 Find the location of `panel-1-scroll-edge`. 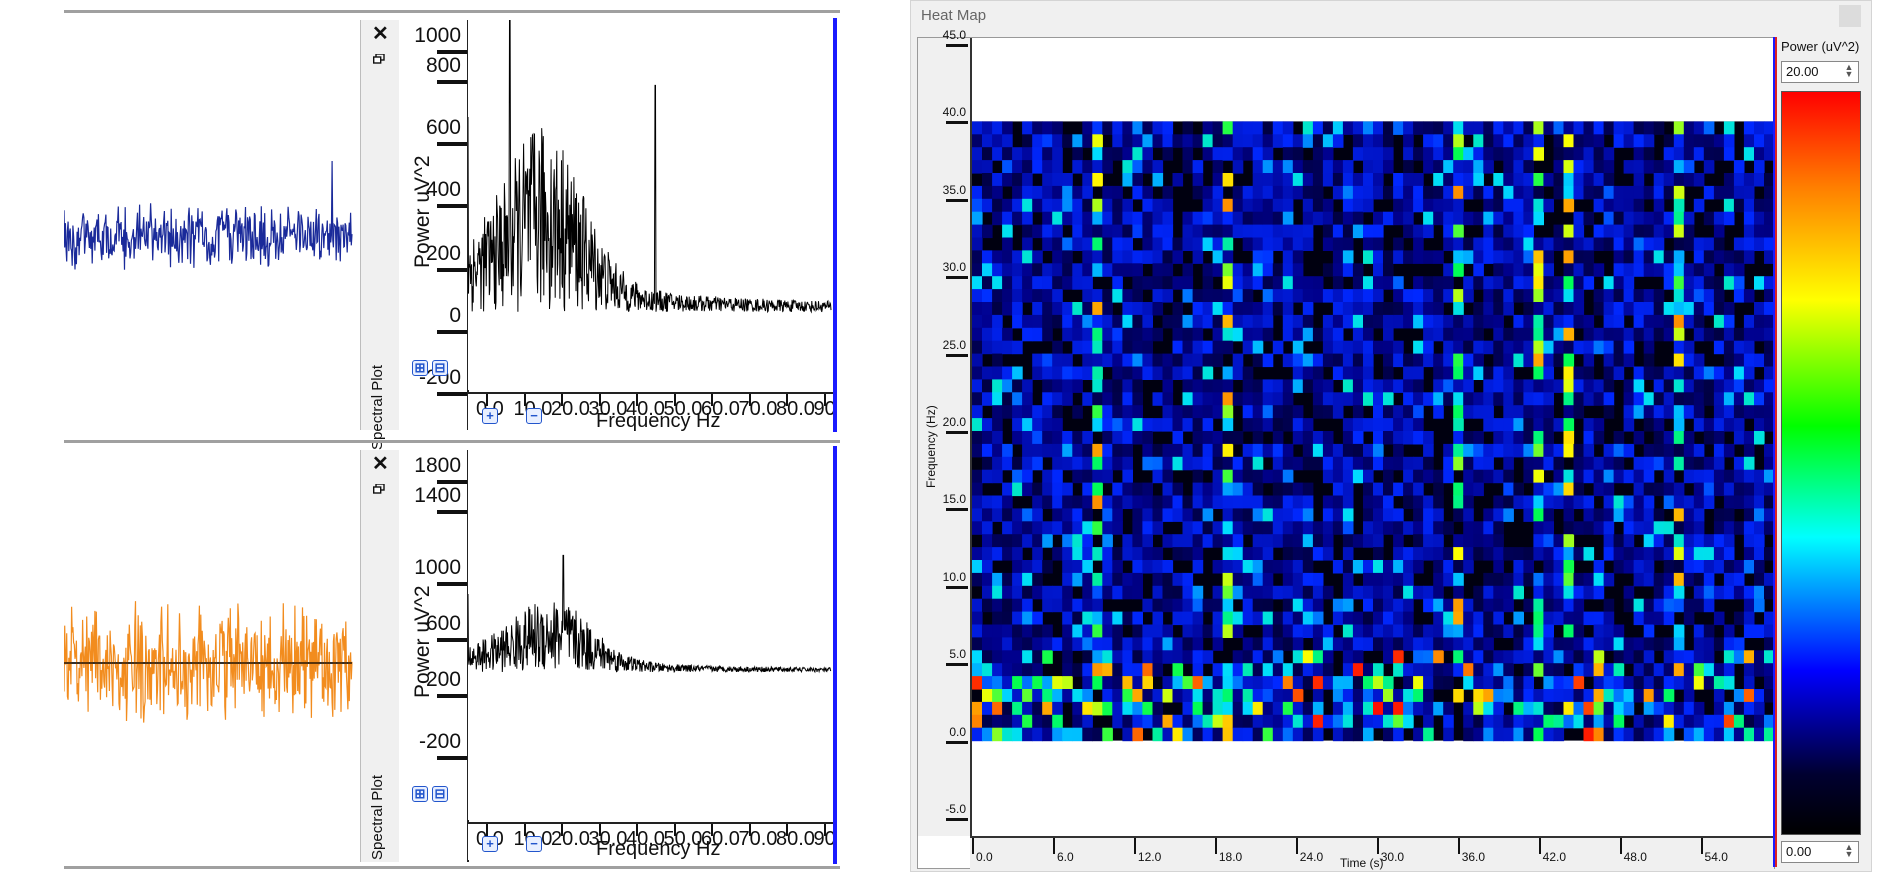

panel-1-scroll-edge is located at coordinates (835, 225).